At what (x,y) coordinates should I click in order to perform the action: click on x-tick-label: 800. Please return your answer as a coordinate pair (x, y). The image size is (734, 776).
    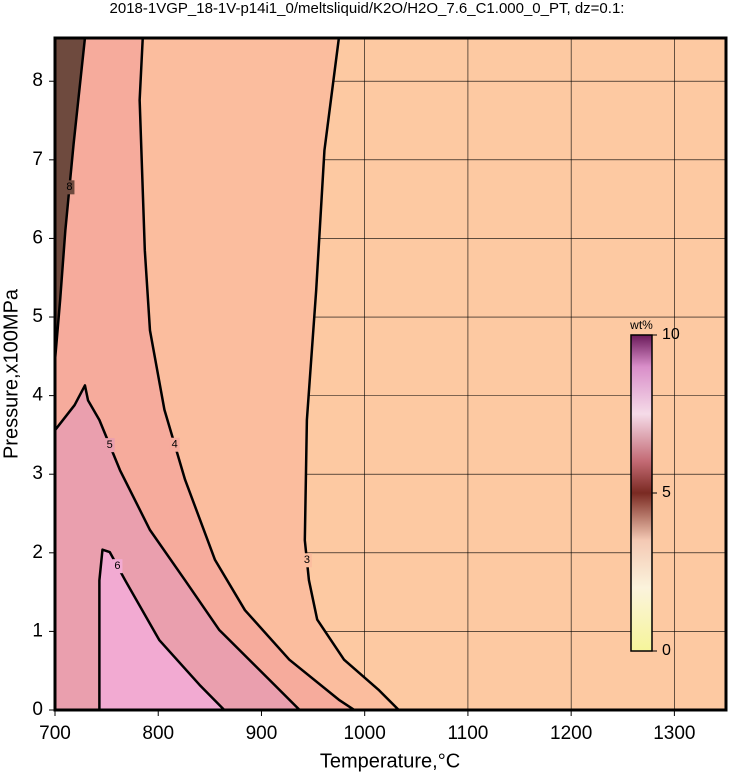
    Looking at the image, I should click on (158, 733).